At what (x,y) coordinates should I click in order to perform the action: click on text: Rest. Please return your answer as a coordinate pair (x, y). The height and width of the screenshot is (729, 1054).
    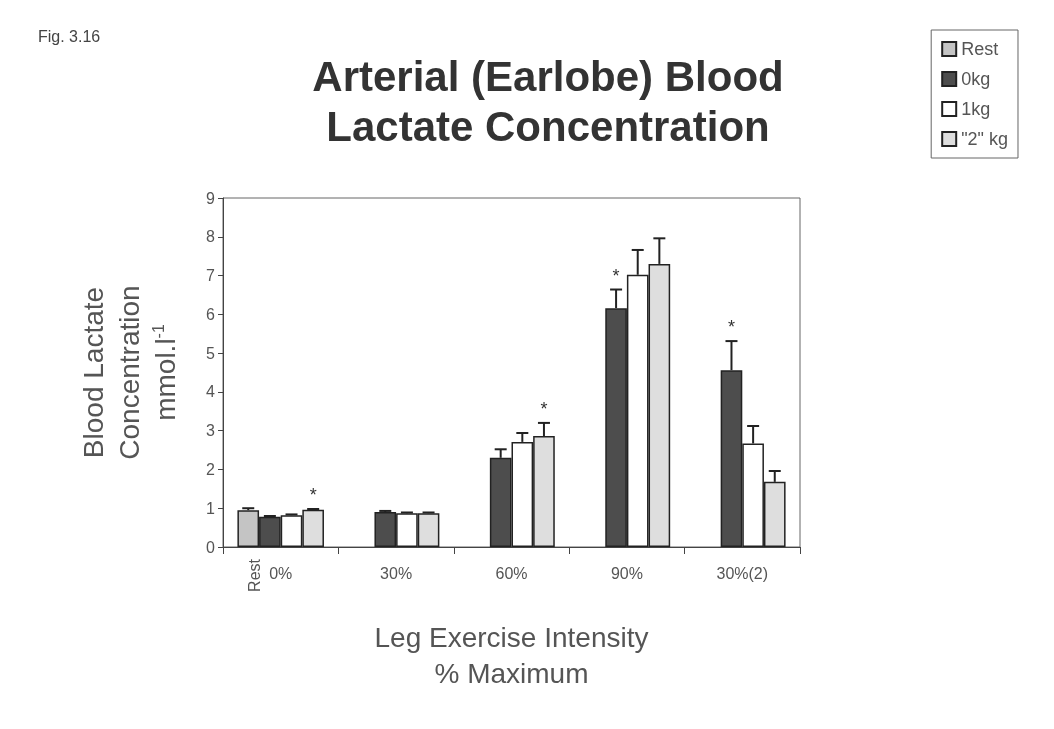
    Looking at the image, I should click on (254, 575).